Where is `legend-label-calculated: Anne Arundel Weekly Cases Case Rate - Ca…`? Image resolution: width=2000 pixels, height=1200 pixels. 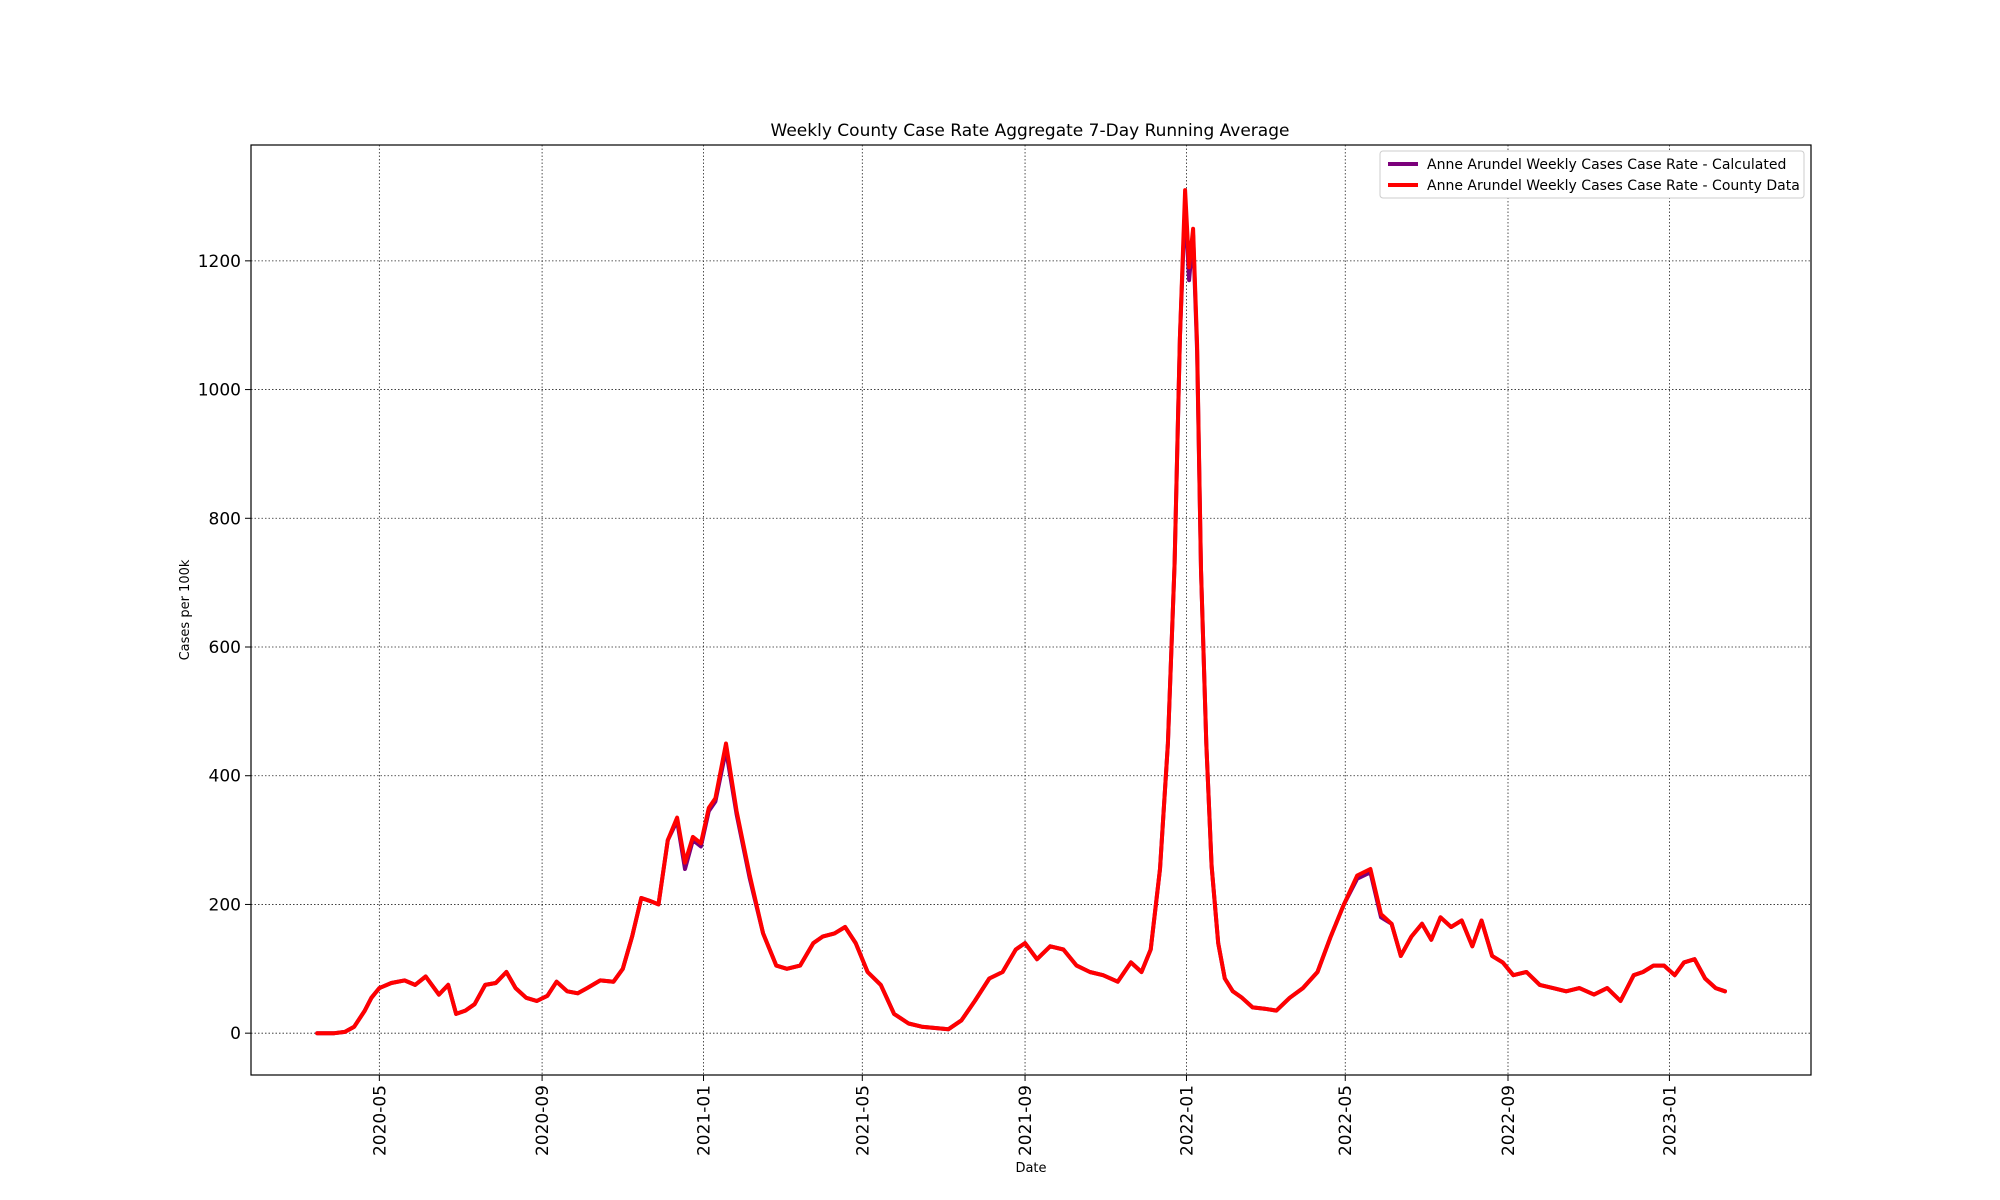
legend-label-calculated: Anne Arundel Weekly Cases Case Rate - Ca… is located at coordinates (1606, 165).